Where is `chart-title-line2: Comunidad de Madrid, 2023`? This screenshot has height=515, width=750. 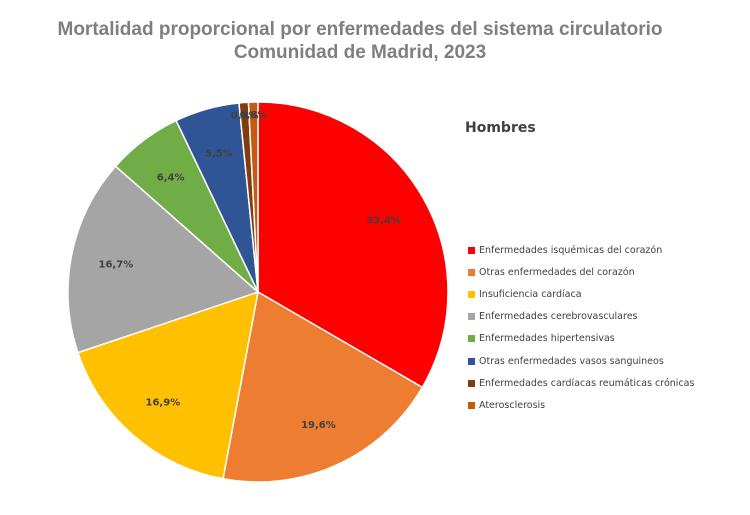
chart-title-line2: Comunidad de Madrid, 2023 is located at coordinates (360, 52).